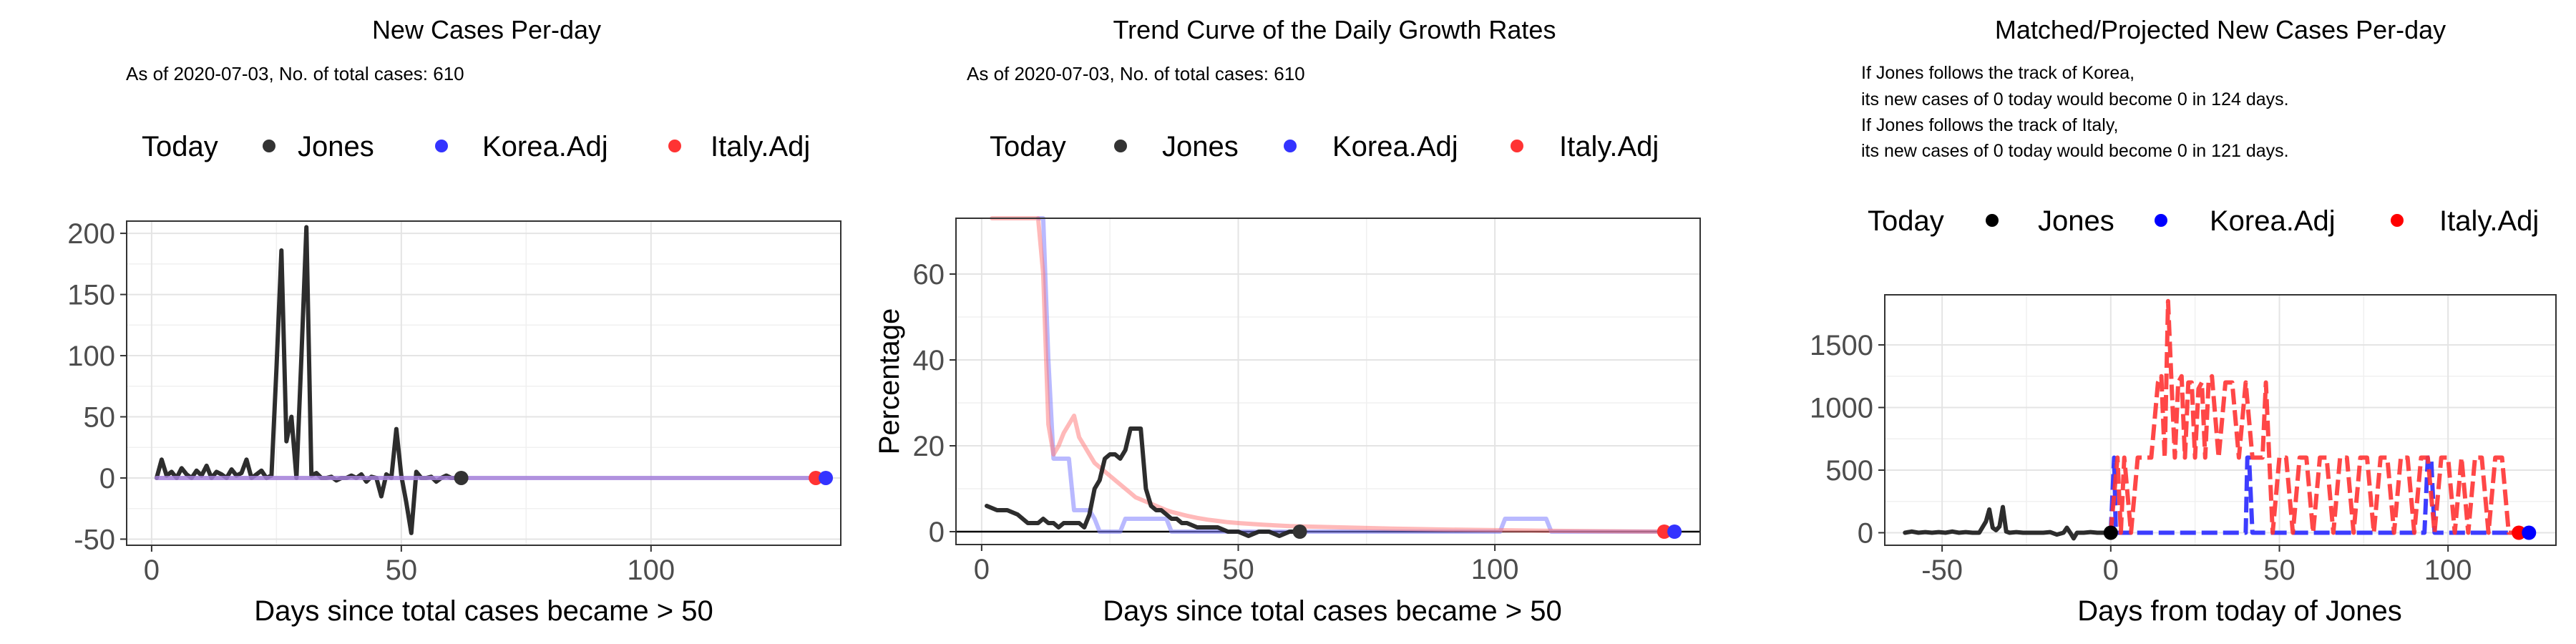 Image resolution: width=2576 pixels, height=644 pixels. What do you see at coordinates (889, 381) in the screenshot?
I see `y-axis-label: Percentage` at bounding box center [889, 381].